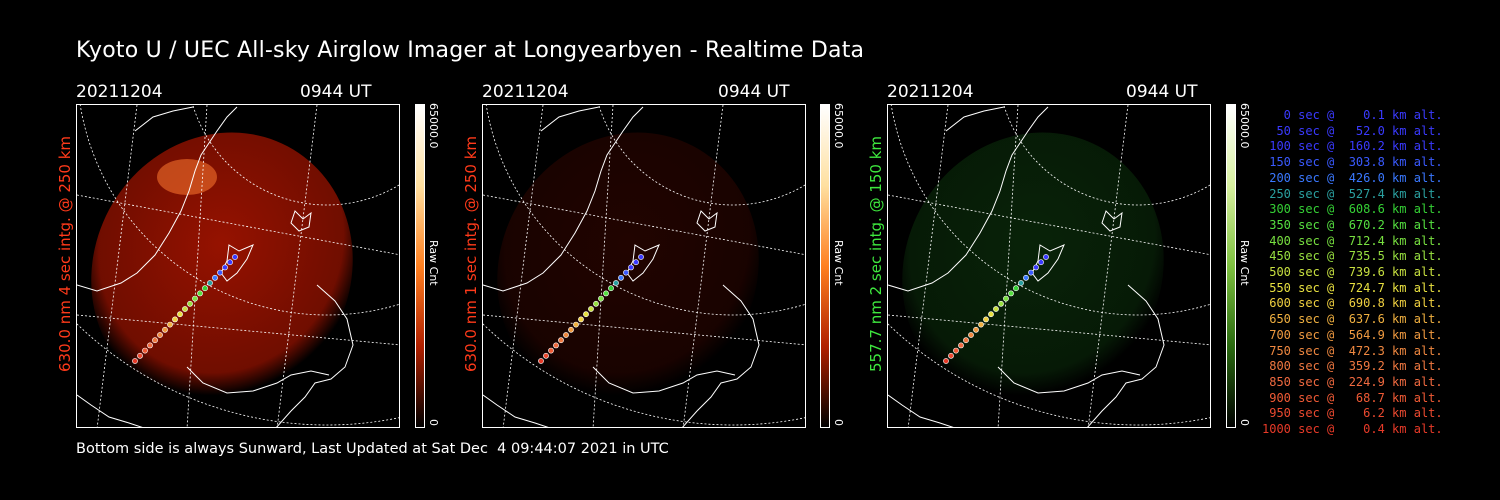 The width and height of the screenshot is (1500, 500). What do you see at coordinates (433, 422) in the screenshot?
I see `panel-1-colorbar-min: 0` at bounding box center [433, 422].